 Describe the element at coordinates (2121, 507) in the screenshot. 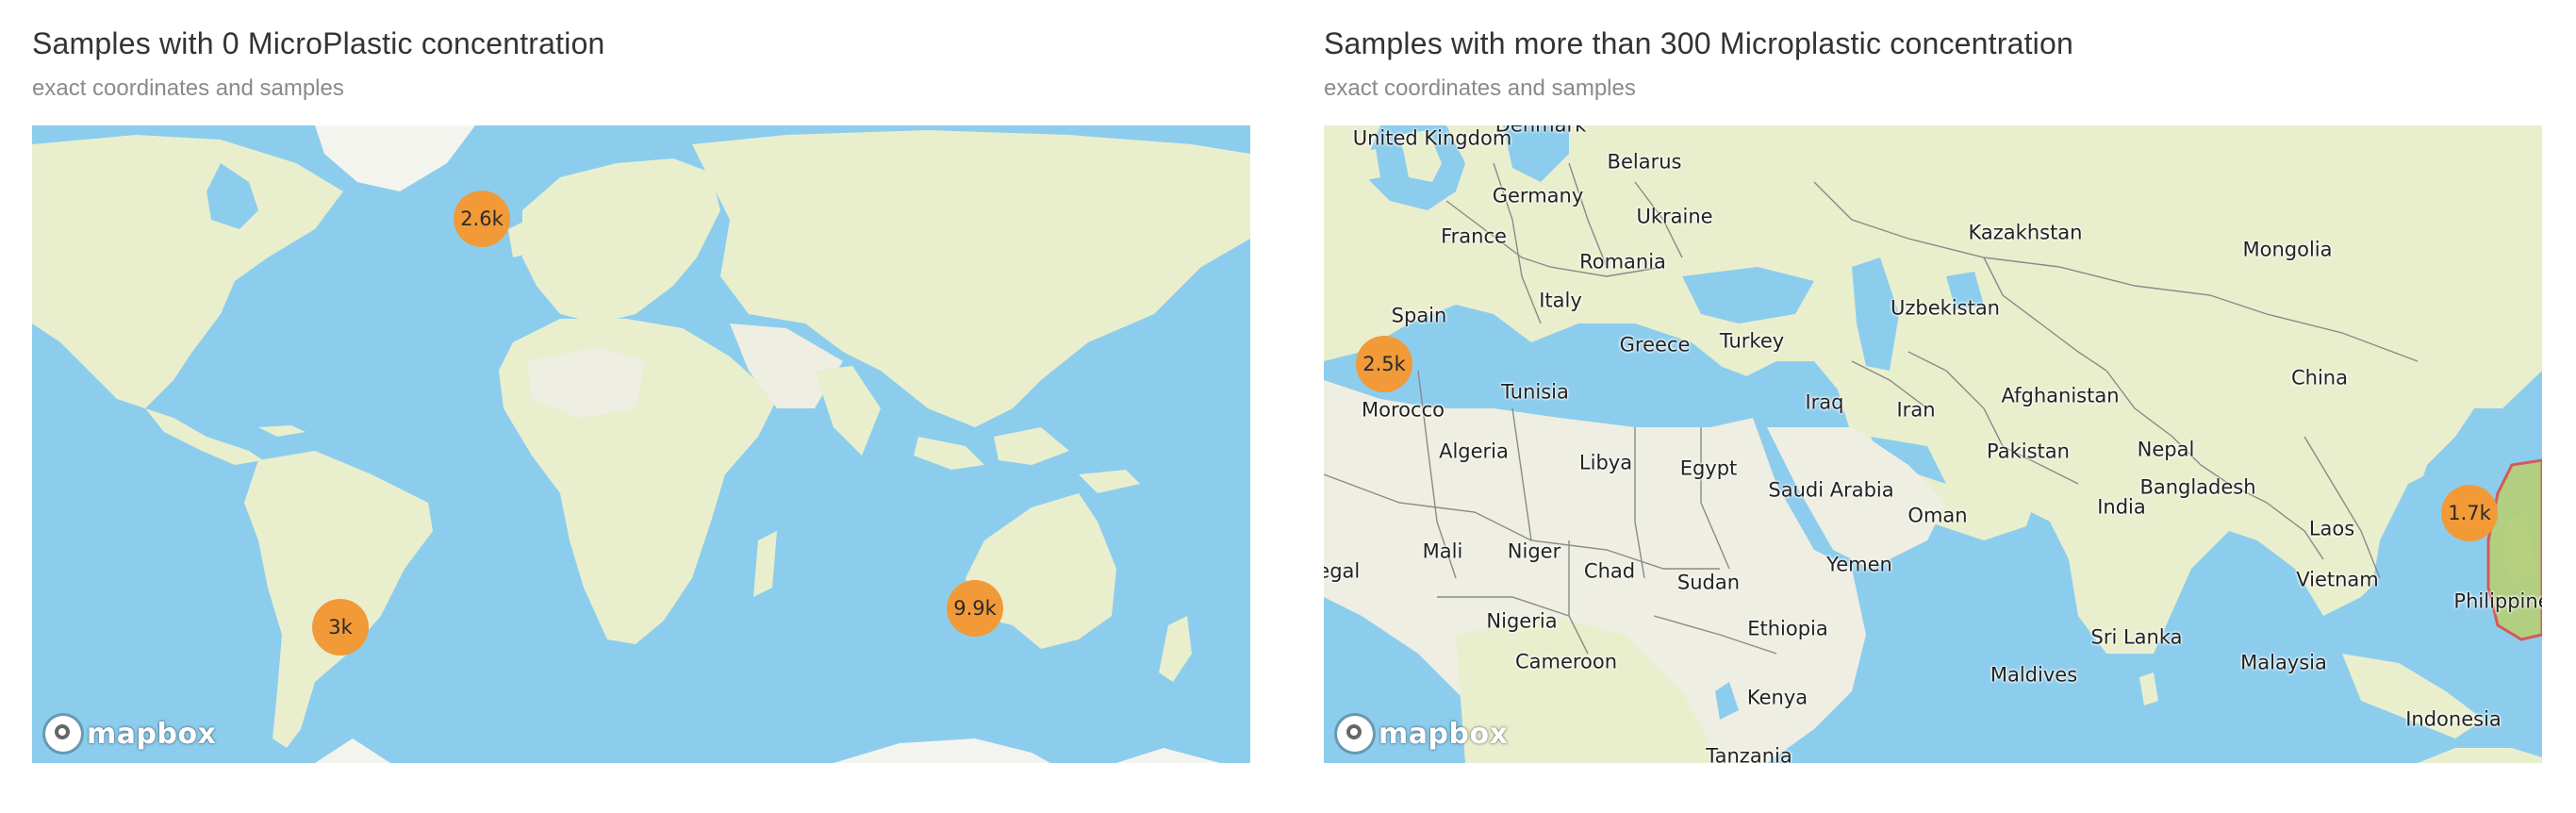

I see `country-label: India` at that location.